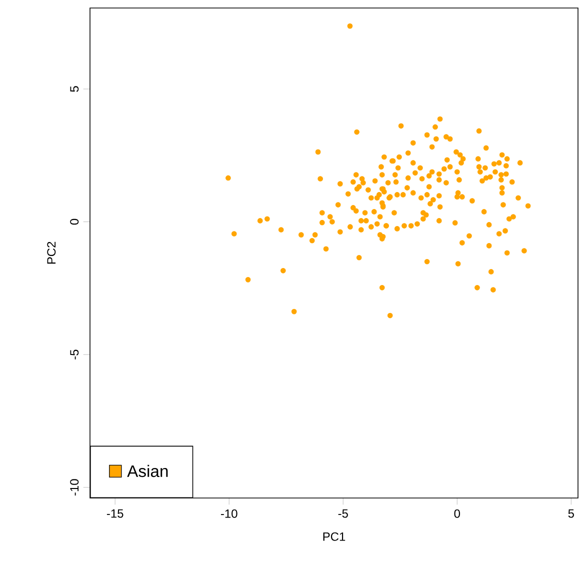 The image size is (580, 588). What do you see at coordinates (115, 513) in the screenshot?
I see `x-tick-label: -15` at bounding box center [115, 513].